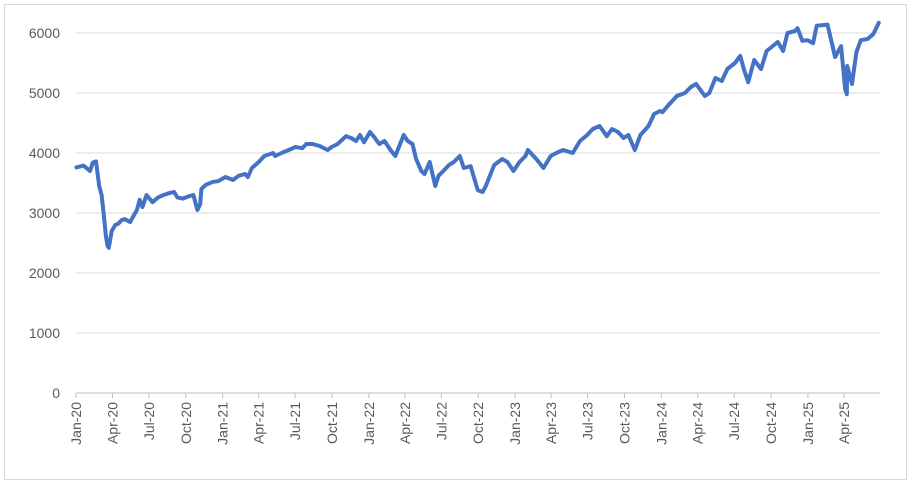 This screenshot has width=913, height=487. I want to click on x-tick-label: Apr-21, so click(259, 423).